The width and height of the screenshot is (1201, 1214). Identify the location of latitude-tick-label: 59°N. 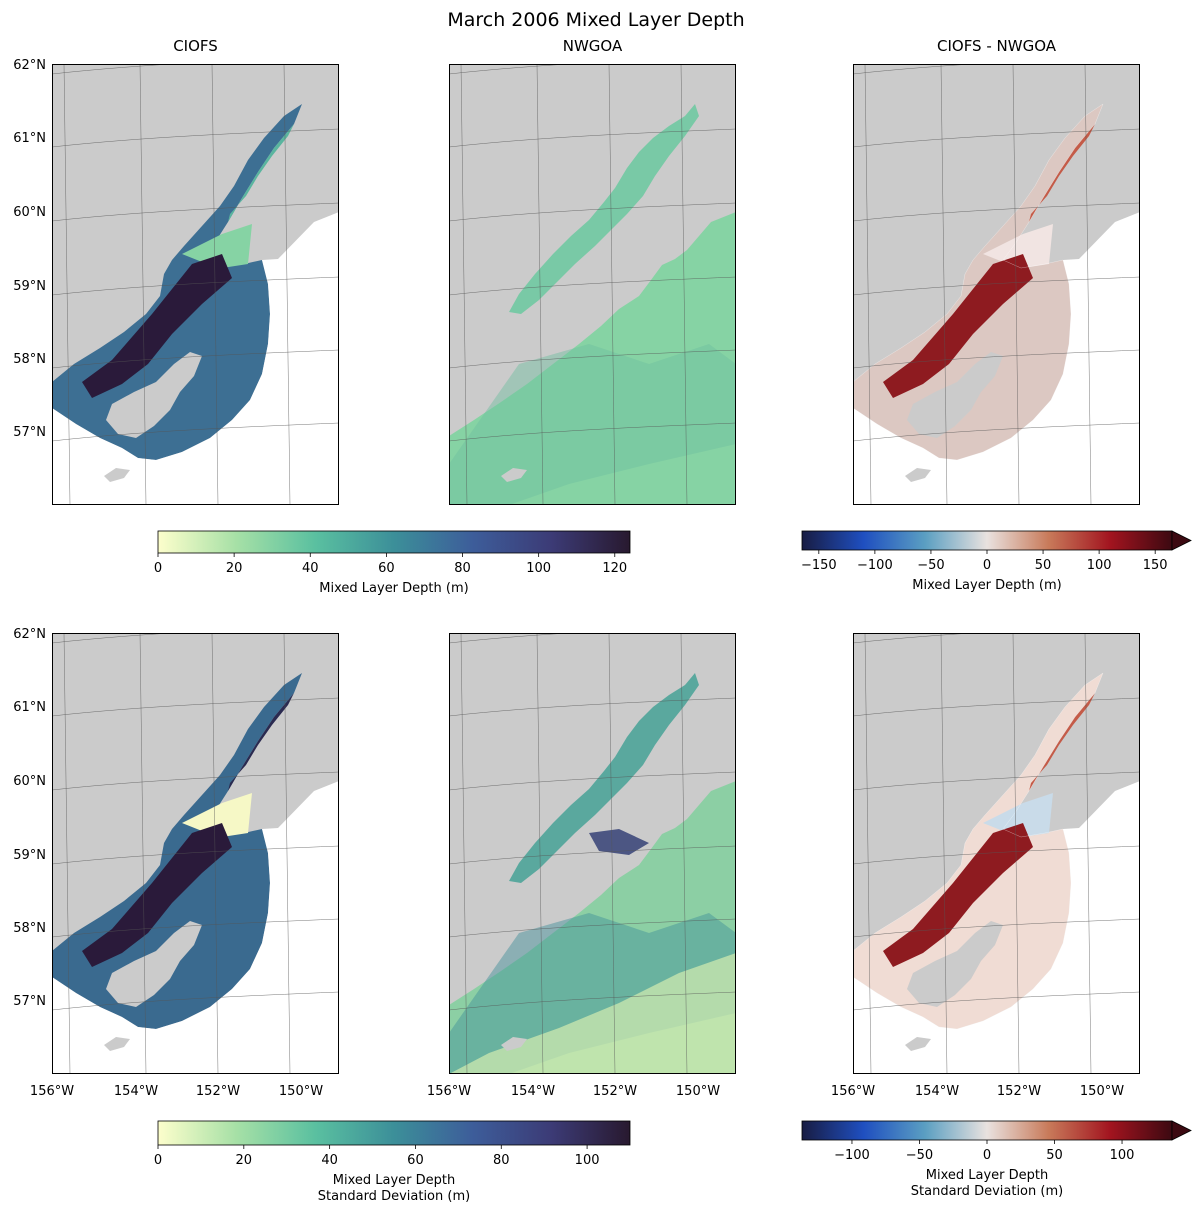
(29, 855).